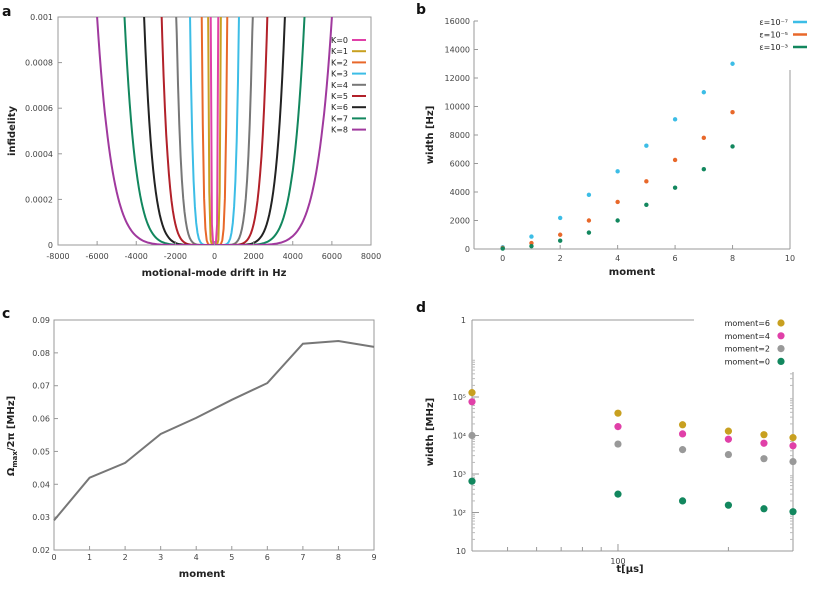  What do you see at coordinates (41, 17) in the screenshot?
I see `chart-a-ytick-label: 0.001` at bounding box center [41, 17].